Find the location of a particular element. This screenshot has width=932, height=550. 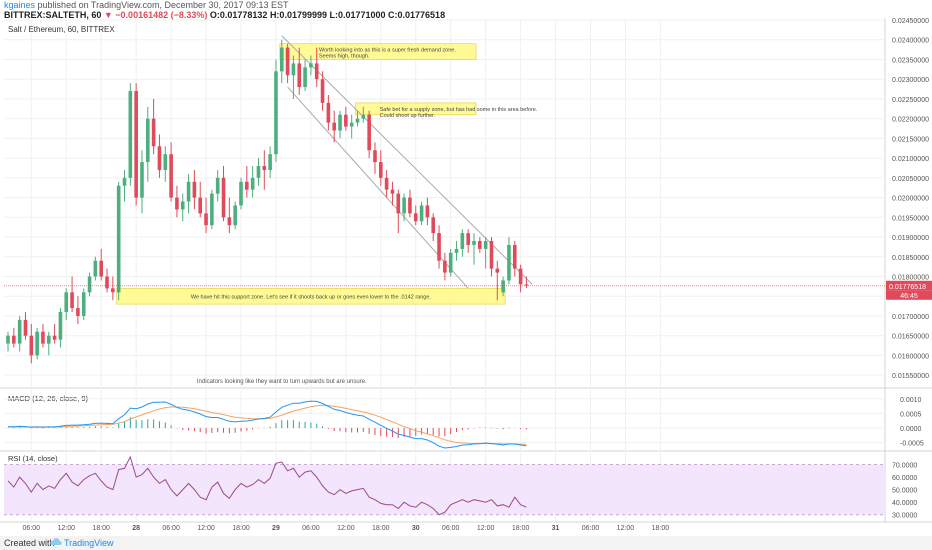

time-tick-label: 30 is located at coordinates (416, 528).